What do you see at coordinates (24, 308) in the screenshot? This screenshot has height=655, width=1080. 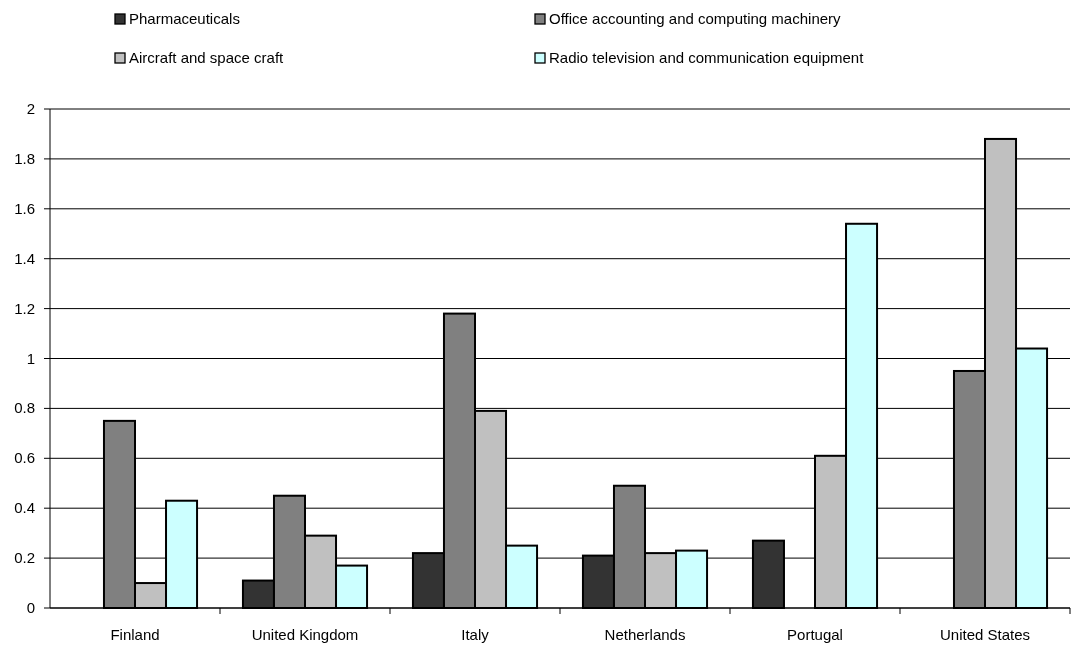 I see `y-tick-label: 1.2` at bounding box center [24, 308].